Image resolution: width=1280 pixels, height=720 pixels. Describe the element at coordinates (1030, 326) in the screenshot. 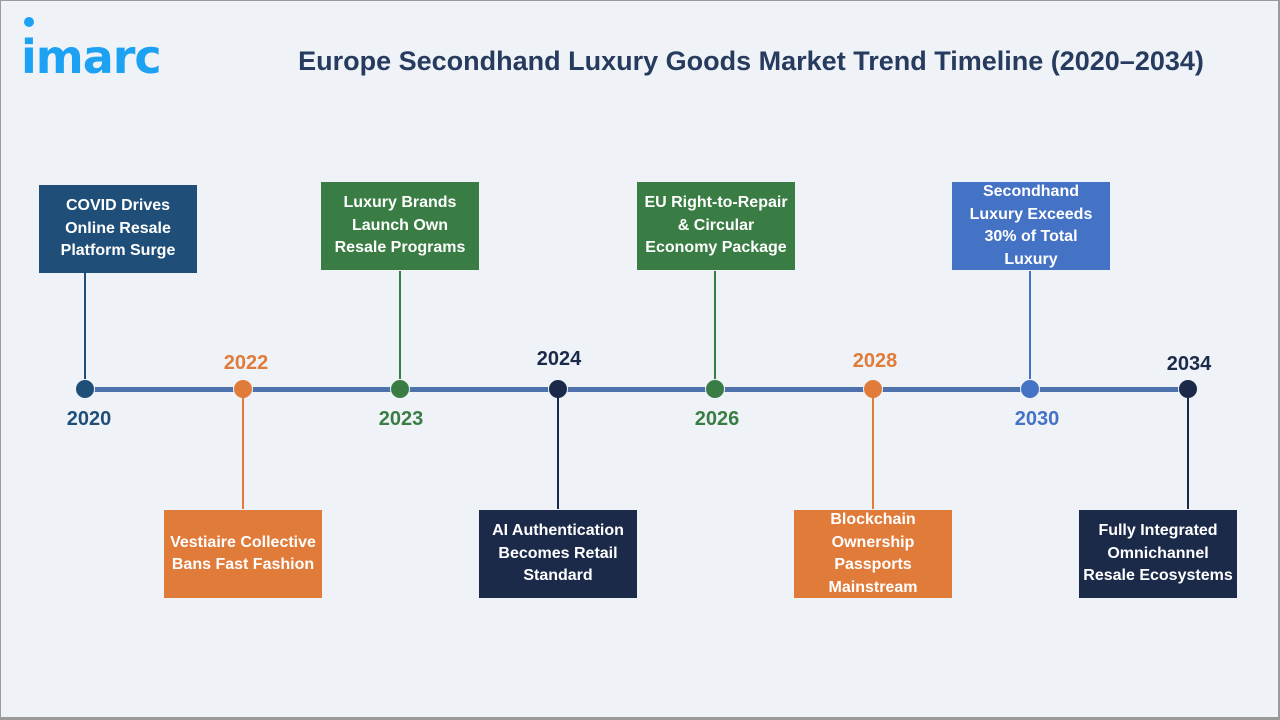

I see `event-stem-2030` at that location.